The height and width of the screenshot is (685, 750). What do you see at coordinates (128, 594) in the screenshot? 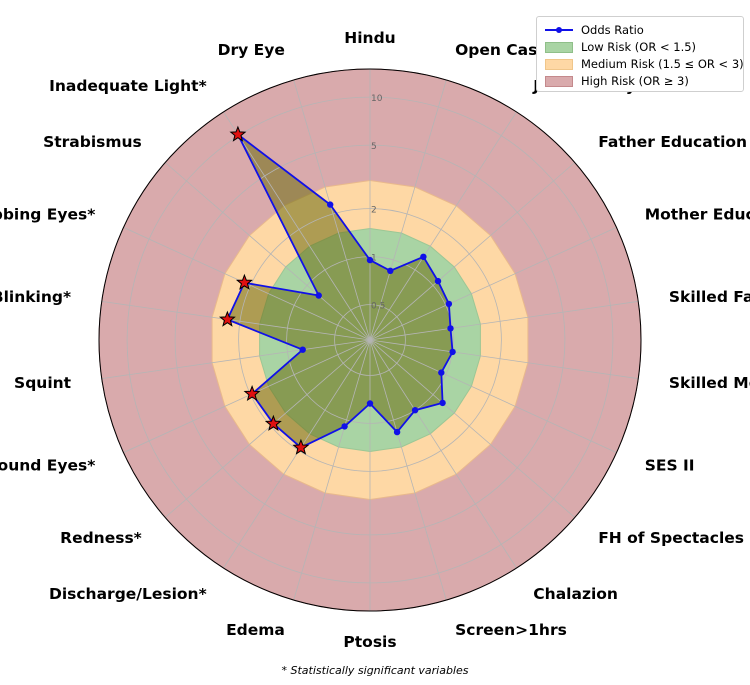
I see `category-label: Discharge/Lesion*` at bounding box center [128, 594].